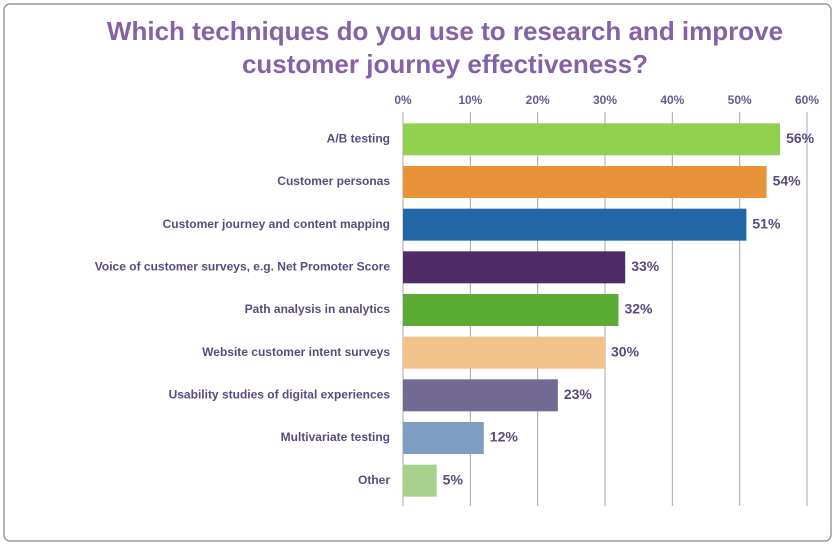 The height and width of the screenshot is (551, 836). I want to click on value-label: 51%, so click(766, 223).